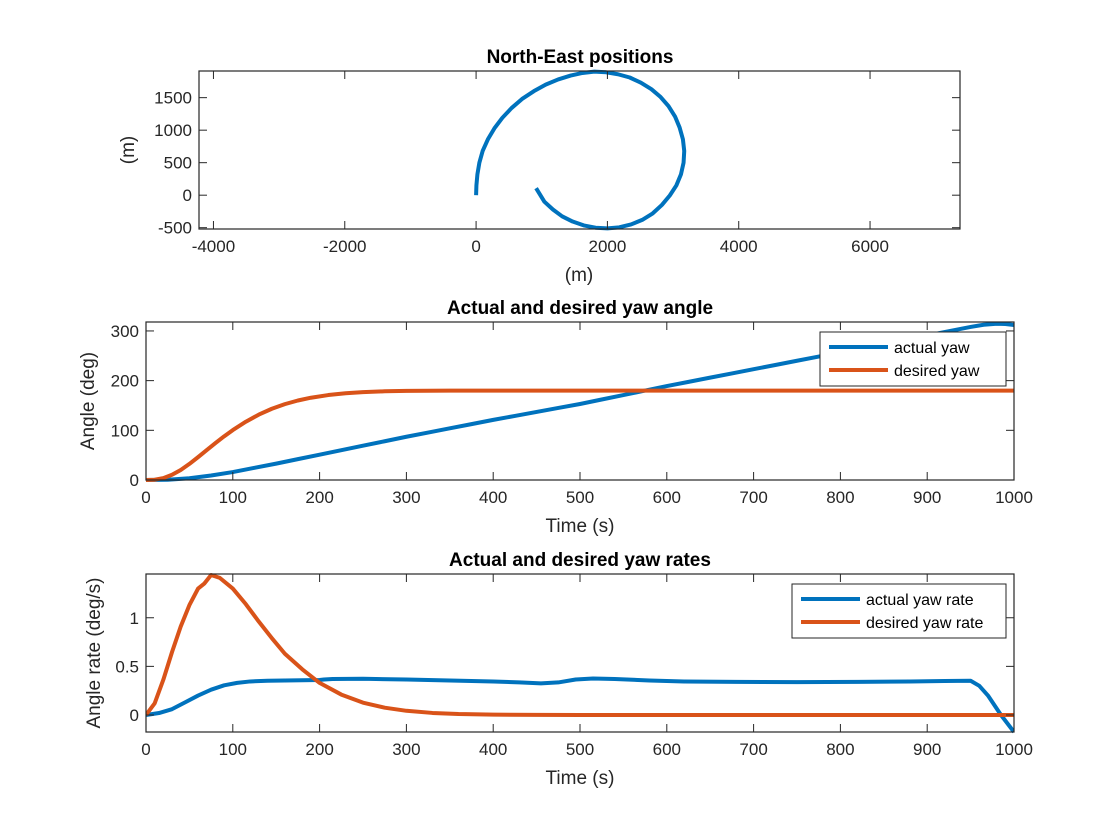  Describe the element at coordinates (94, 652) in the screenshot. I see `y-axis-label: Angle rate (deg/s)` at that location.